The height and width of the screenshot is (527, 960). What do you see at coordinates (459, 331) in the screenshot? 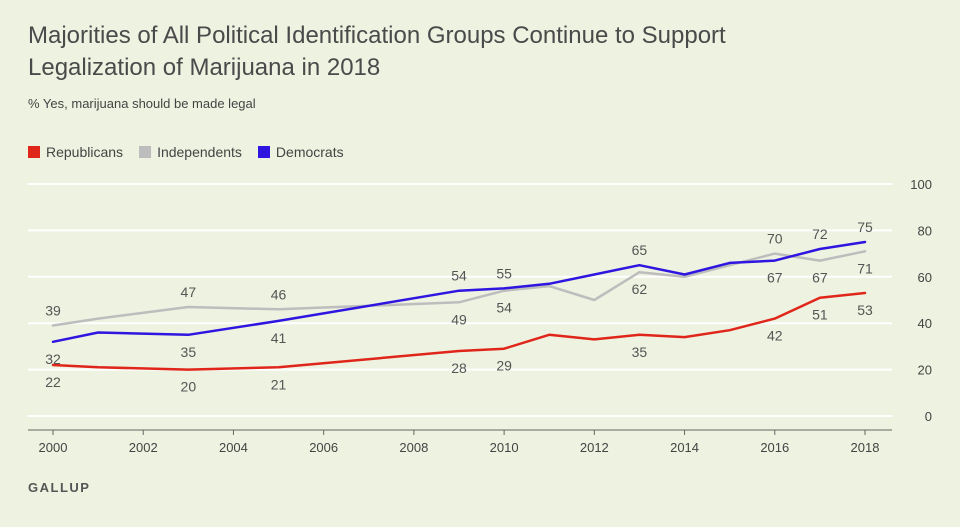
I see `series-line-republicans` at bounding box center [459, 331].